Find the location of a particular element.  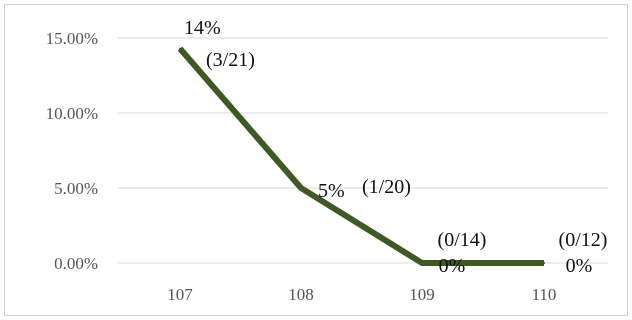

x-tick-label: 109 is located at coordinates (422, 294).